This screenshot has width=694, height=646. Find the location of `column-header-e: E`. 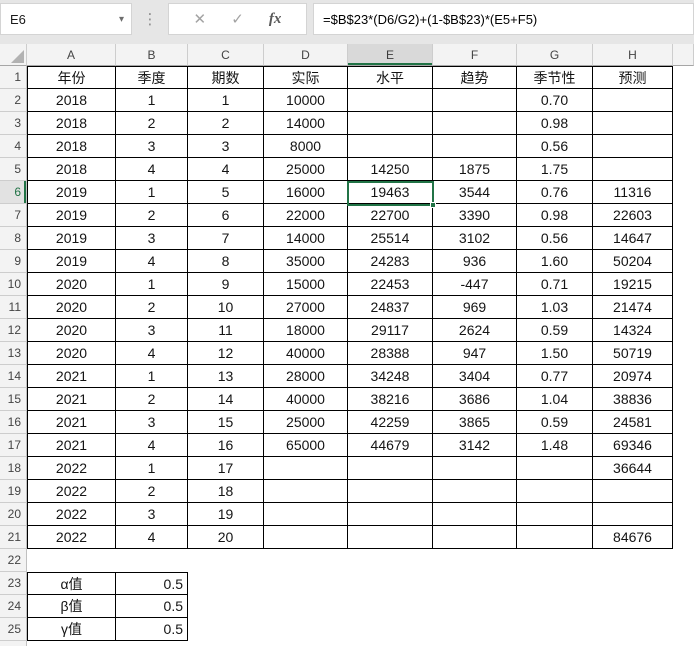

column-header-e: E is located at coordinates (390, 55).